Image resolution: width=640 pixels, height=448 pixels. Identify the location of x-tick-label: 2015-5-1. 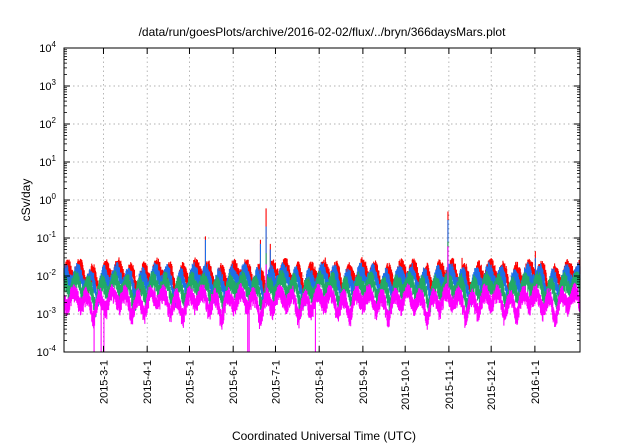
(190, 382).